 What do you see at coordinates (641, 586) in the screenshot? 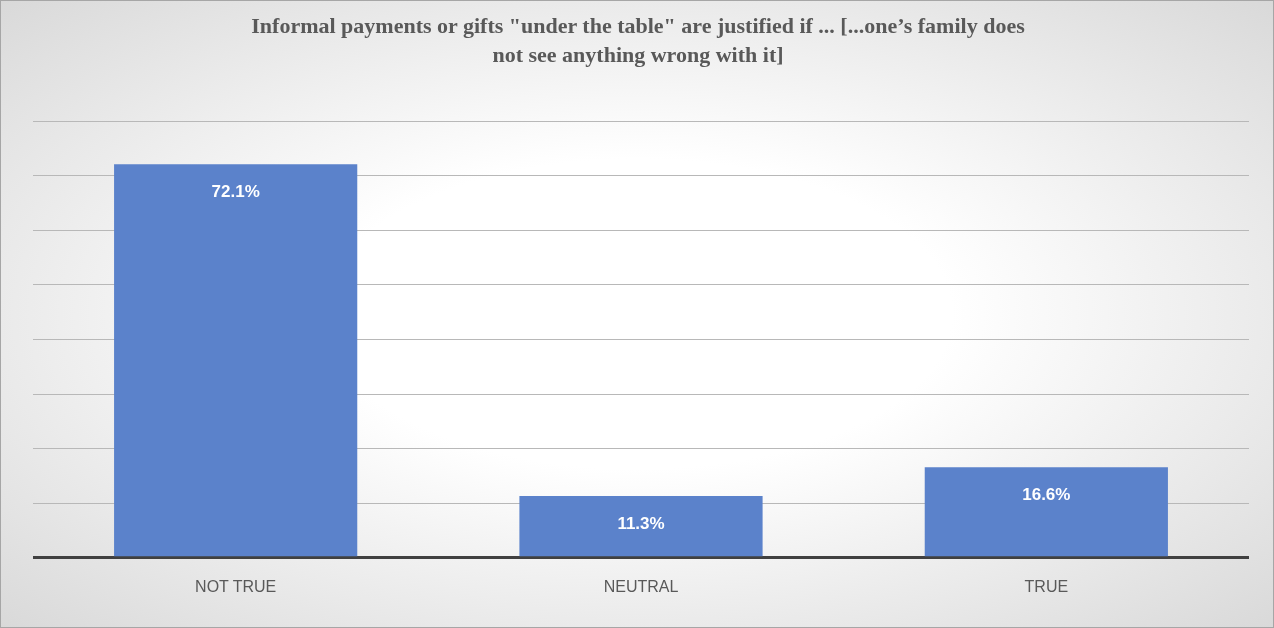
I see `x-tick-label: NEUTRAL` at bounding box center [641, 586].